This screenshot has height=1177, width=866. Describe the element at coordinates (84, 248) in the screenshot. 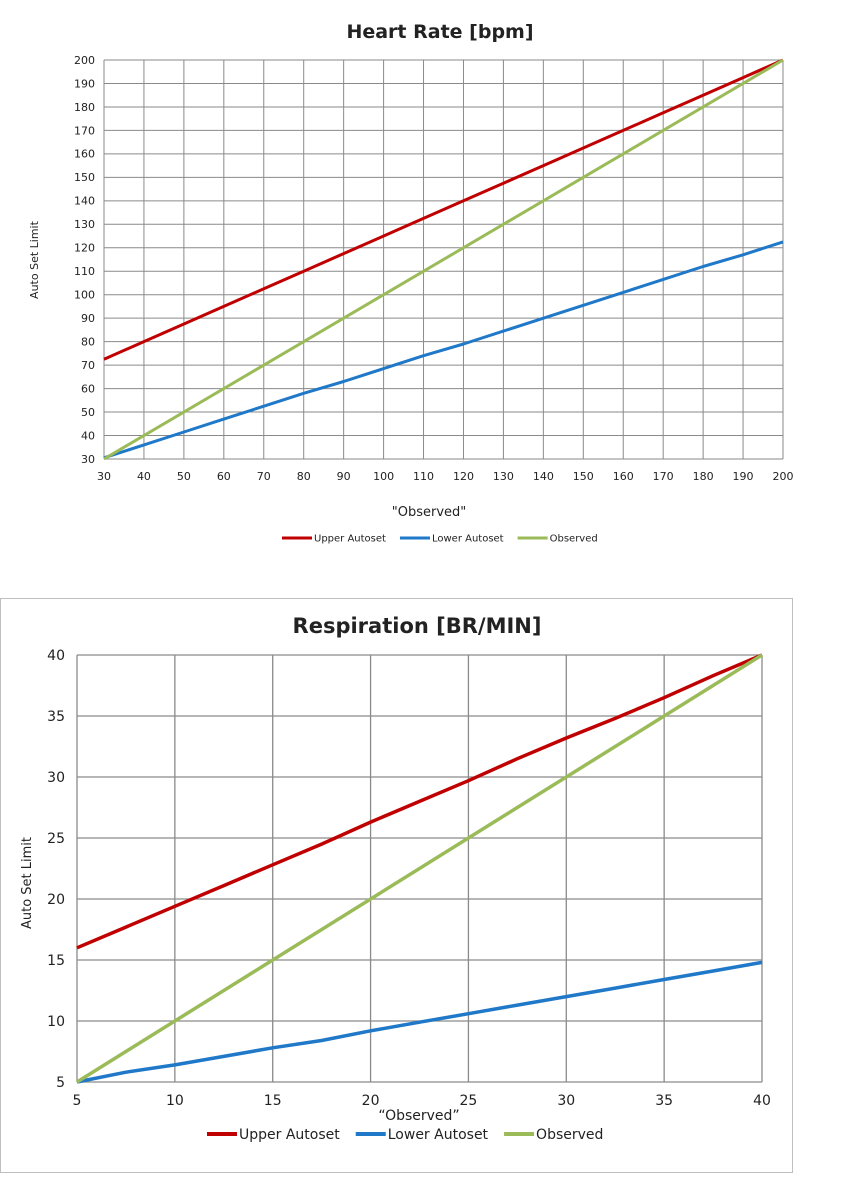

I see `y-tick-label: 120` at that location.